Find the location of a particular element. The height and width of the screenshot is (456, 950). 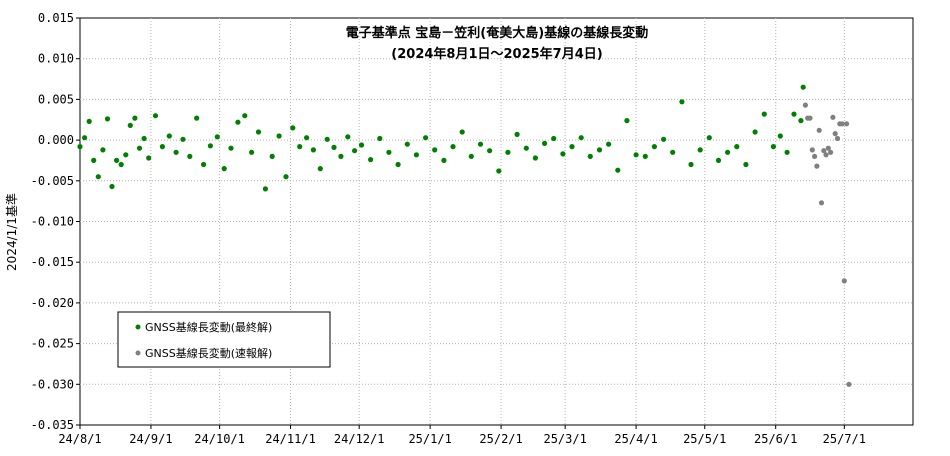

y-axis-label: 2024/1/1基準 is located at coordinates (11, 232).